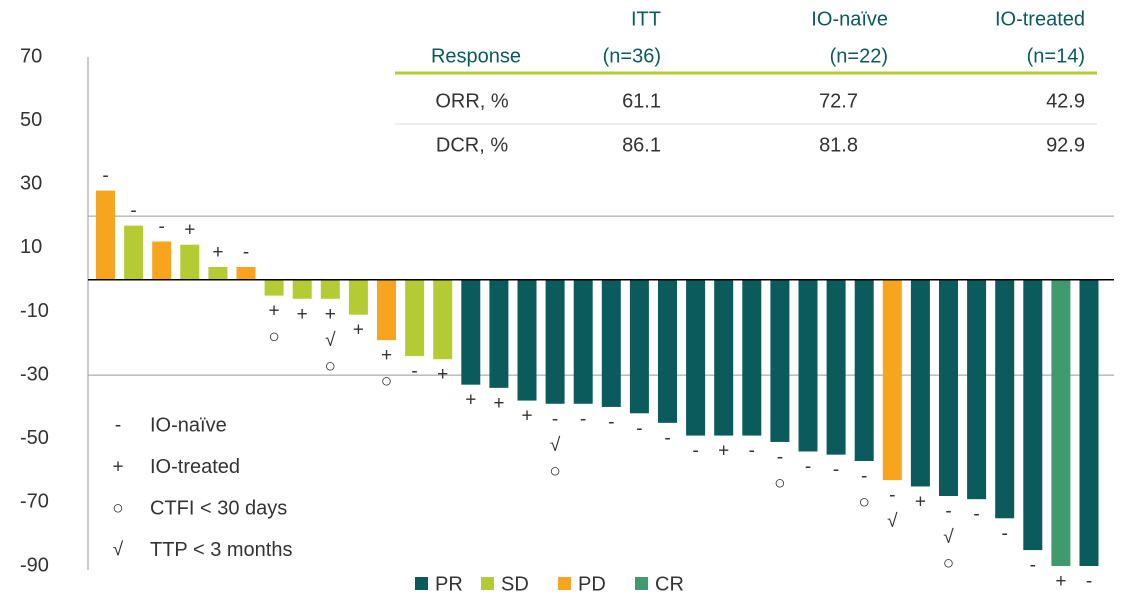 The width and height of the screenshot is (1122, 602). What do you see at coordinates (118, 550) in the screenshot?
I see `legend-symbol: √` at bounding box center [118, 550].